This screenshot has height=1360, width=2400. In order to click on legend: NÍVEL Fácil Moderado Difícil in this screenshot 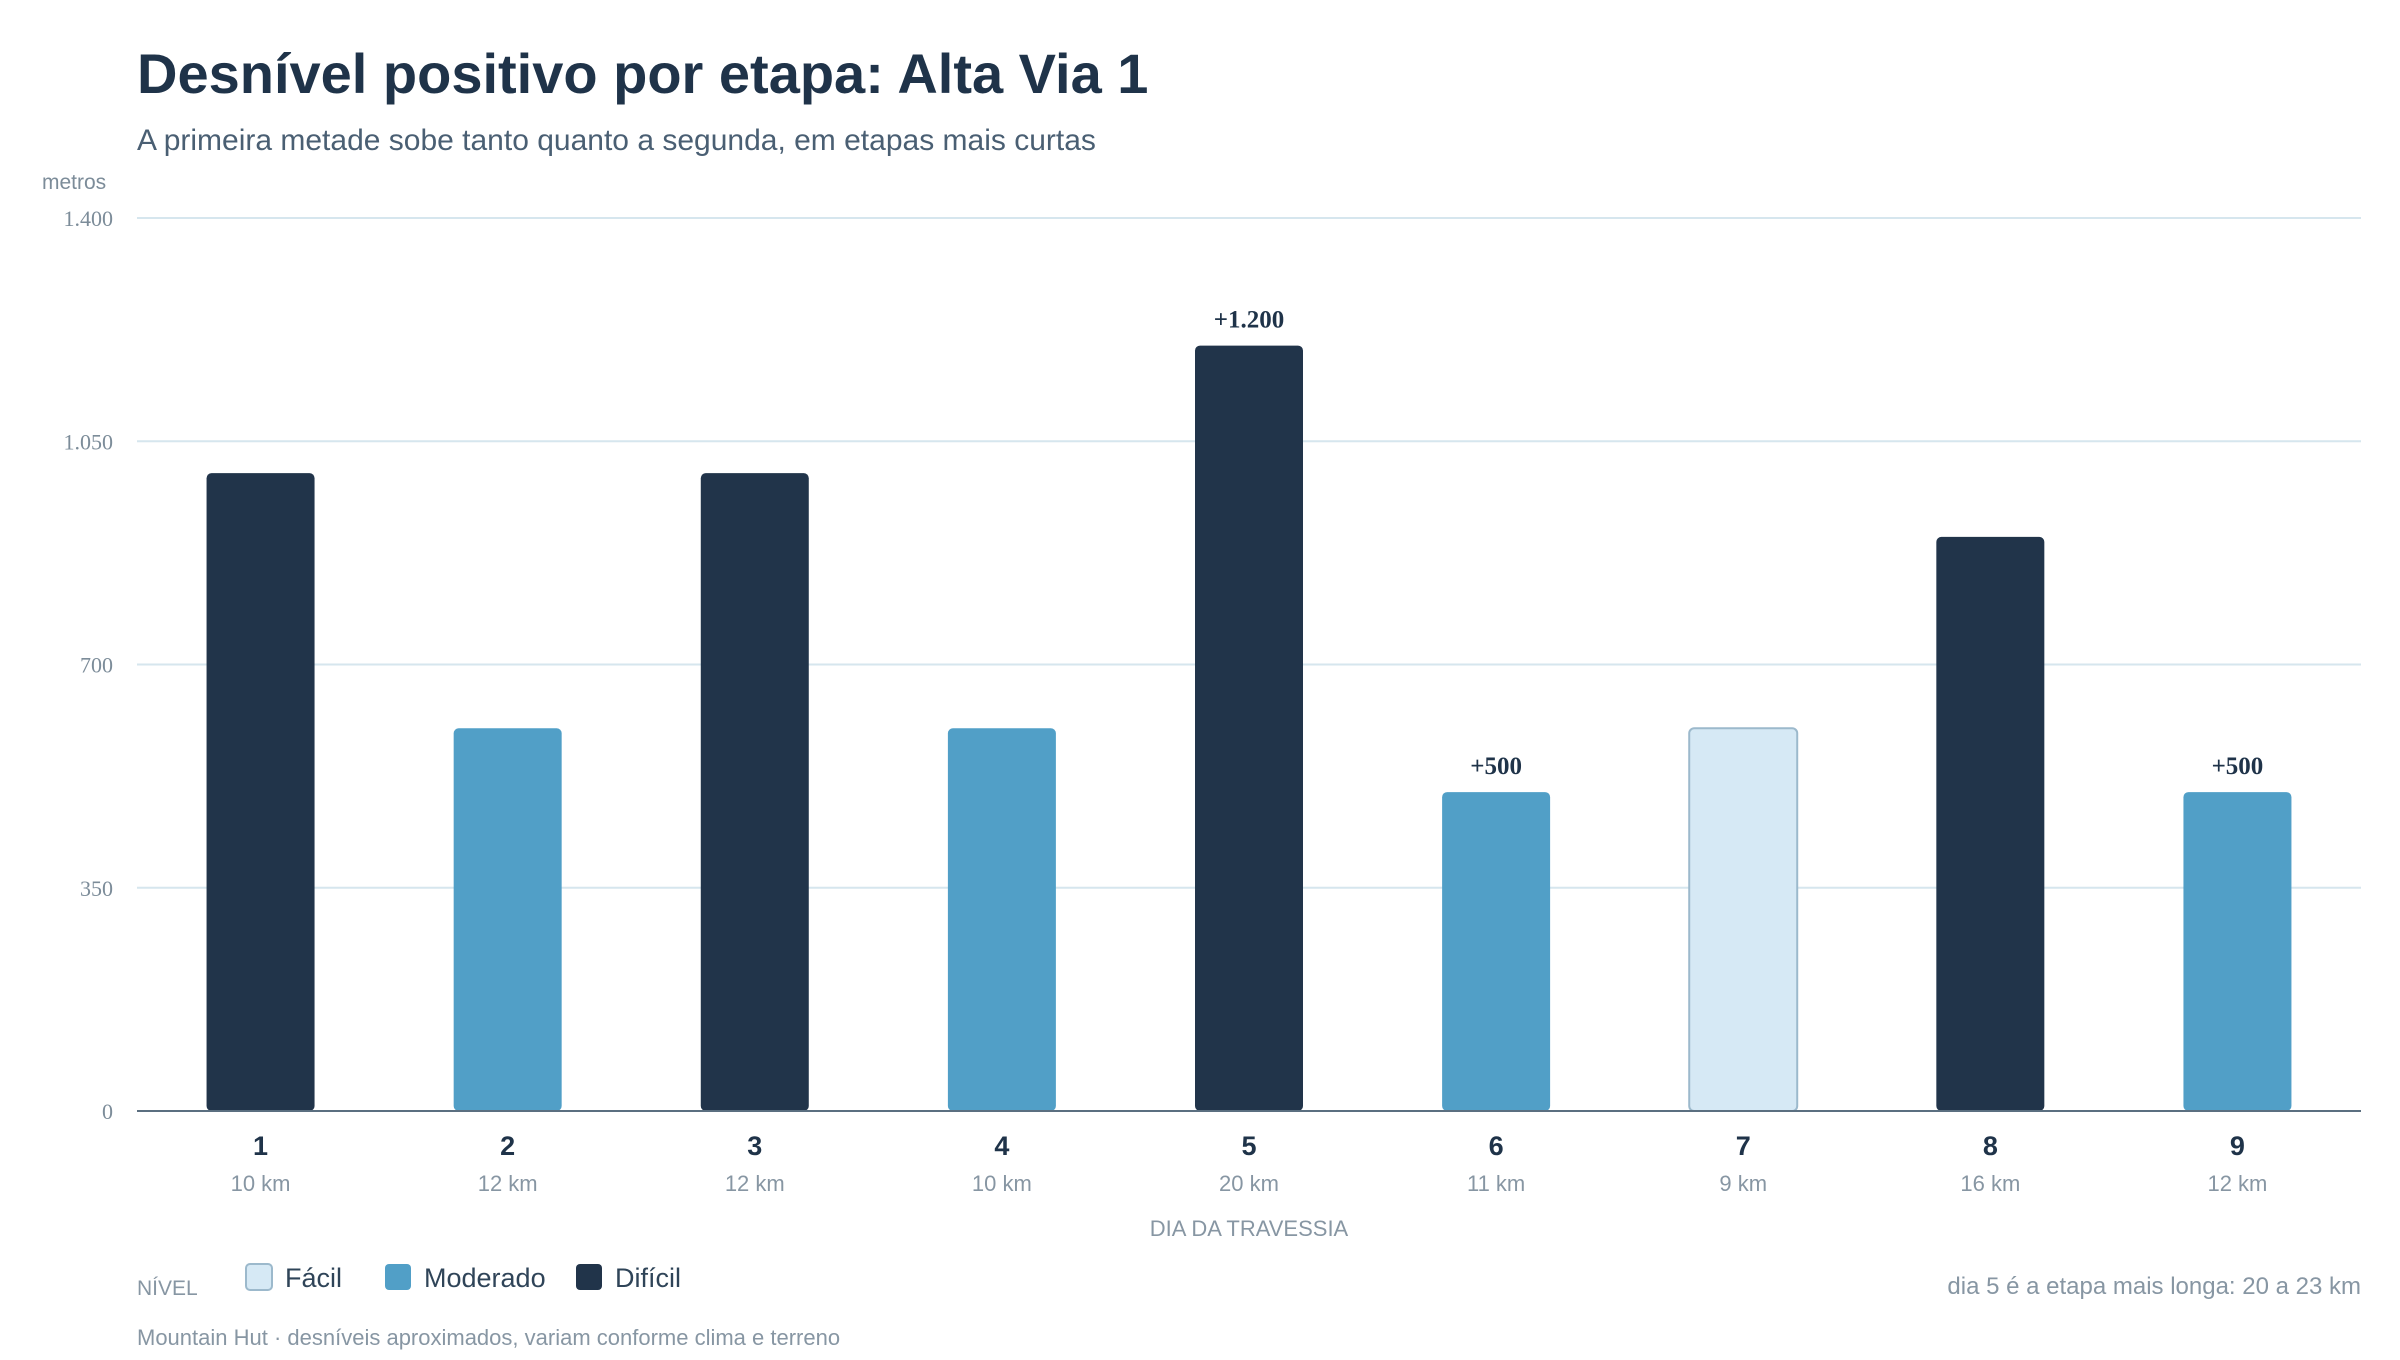, I will do `click(409, 1281)`.